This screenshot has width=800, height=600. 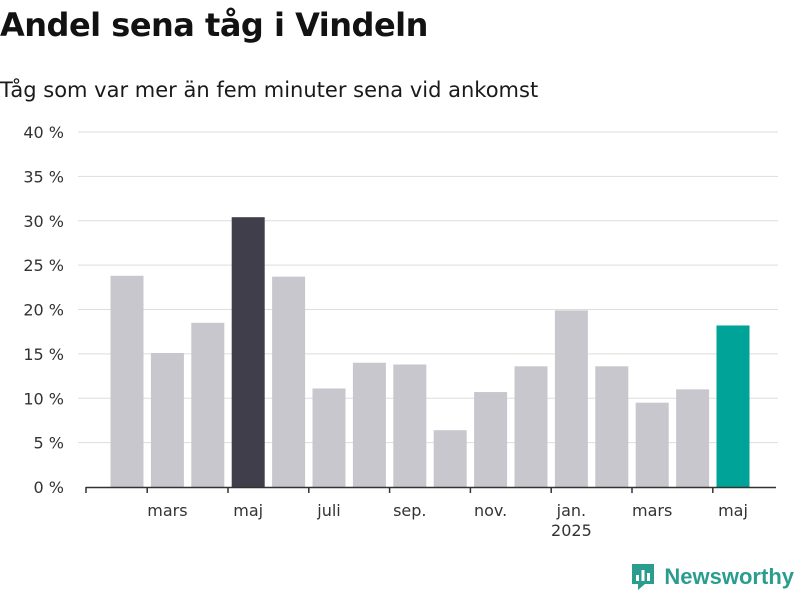 What do you see at coordinates (729, 576) in the screenshot?
I see `newsworthy-logo-text: Newsworthy` at bounding box center [729, 576].